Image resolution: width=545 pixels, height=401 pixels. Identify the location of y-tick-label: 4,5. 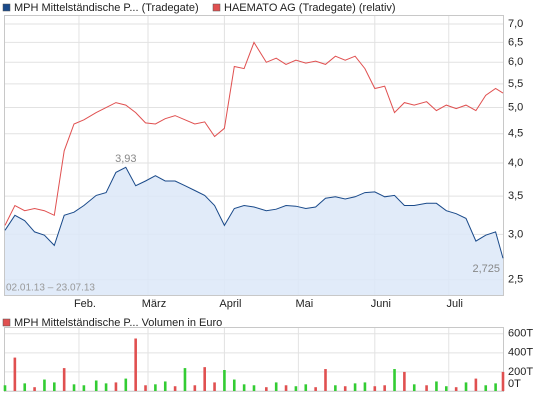
(515, 134).